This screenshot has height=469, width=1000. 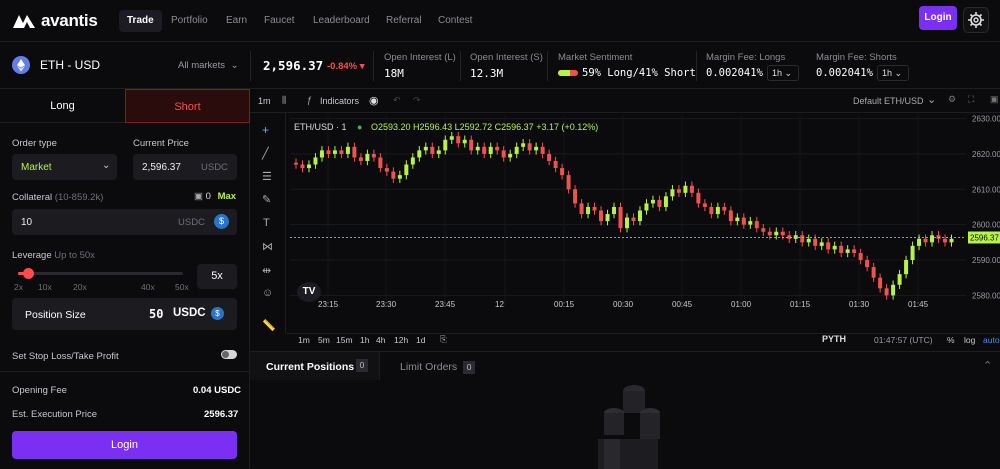 I want to click on tab-long: Long, so click(x=62, y=106).